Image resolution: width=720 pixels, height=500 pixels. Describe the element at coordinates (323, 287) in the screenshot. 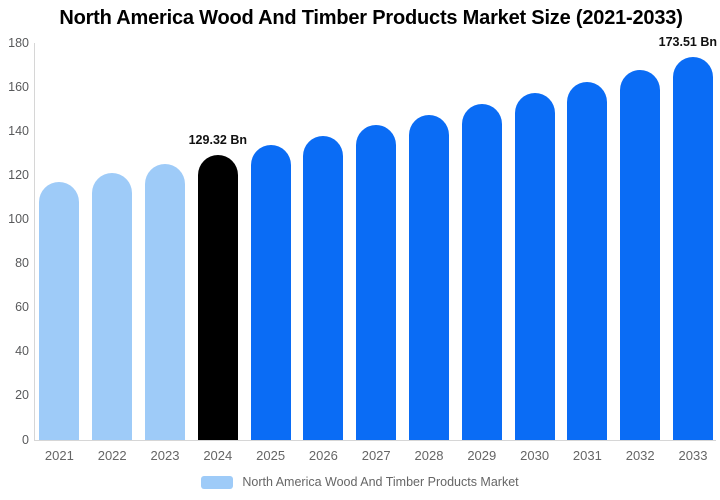

I see `bar-2026` at that location.